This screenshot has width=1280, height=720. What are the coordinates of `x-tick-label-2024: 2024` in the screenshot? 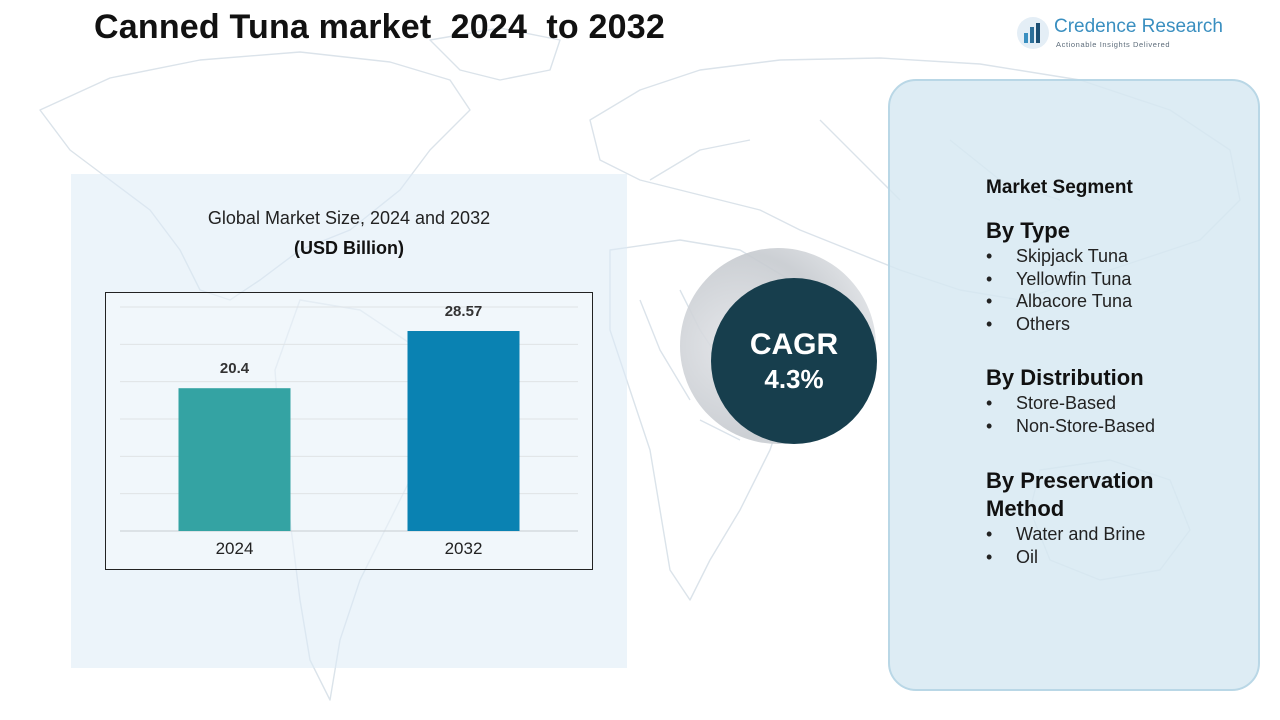 It's located at (235, 548).